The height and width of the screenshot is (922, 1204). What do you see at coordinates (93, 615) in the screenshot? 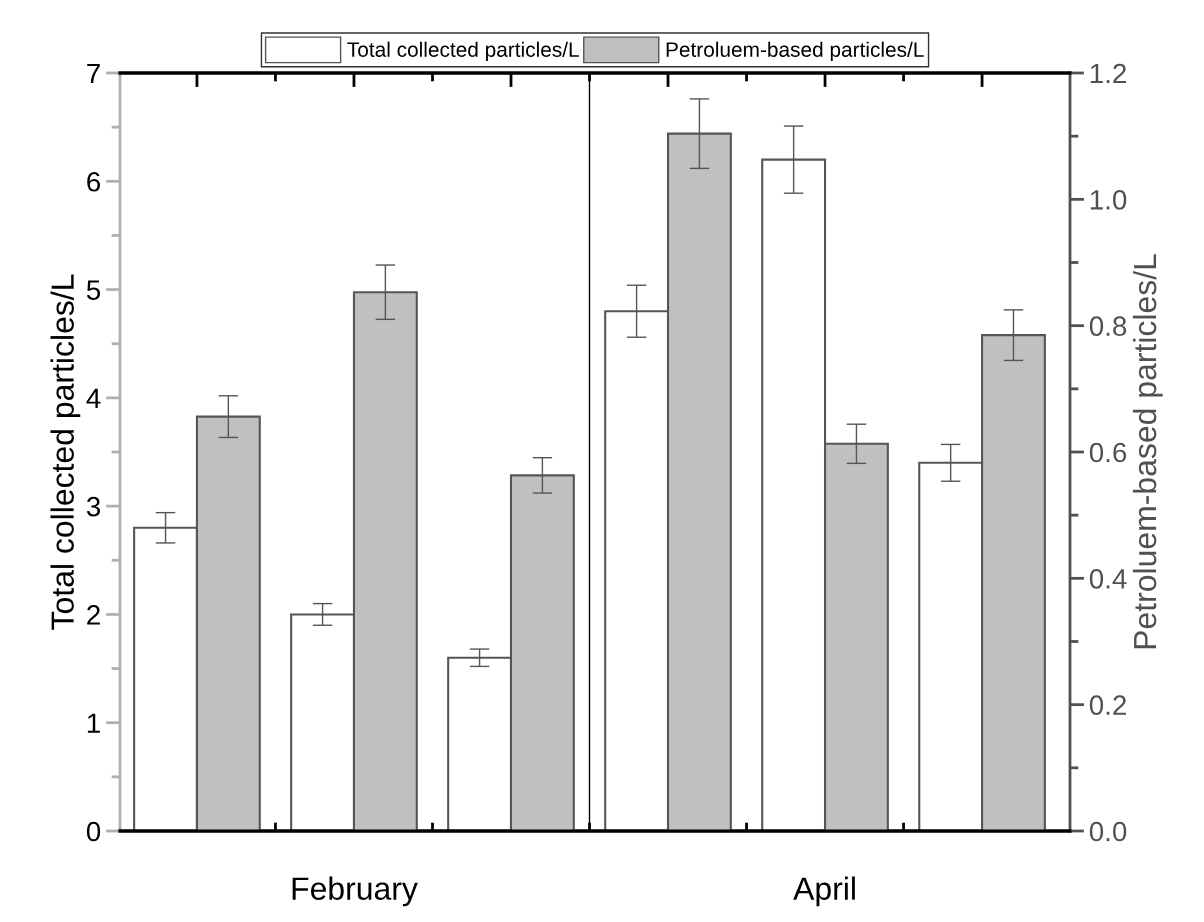
I see `y-tick-label: 2` at bounding box center [93, 615].